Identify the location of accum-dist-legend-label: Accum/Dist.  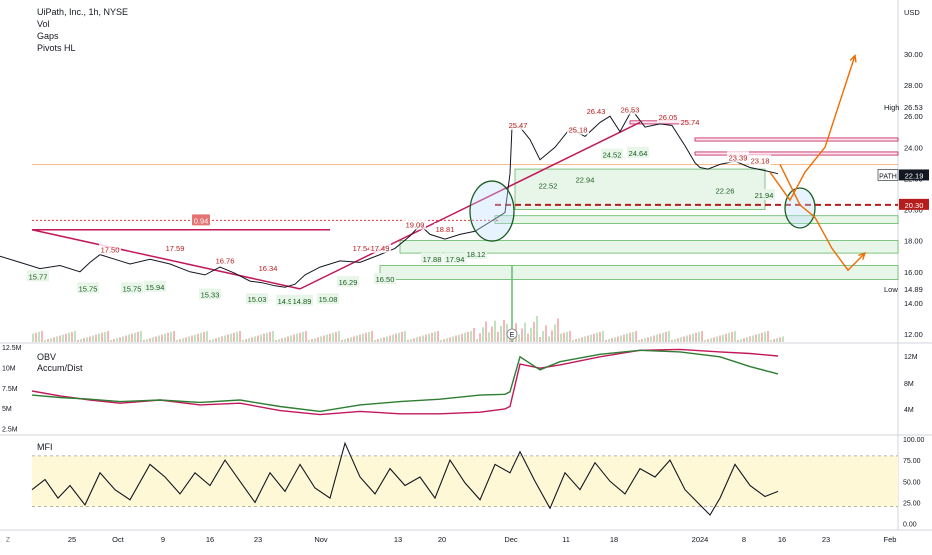
(60, 368).